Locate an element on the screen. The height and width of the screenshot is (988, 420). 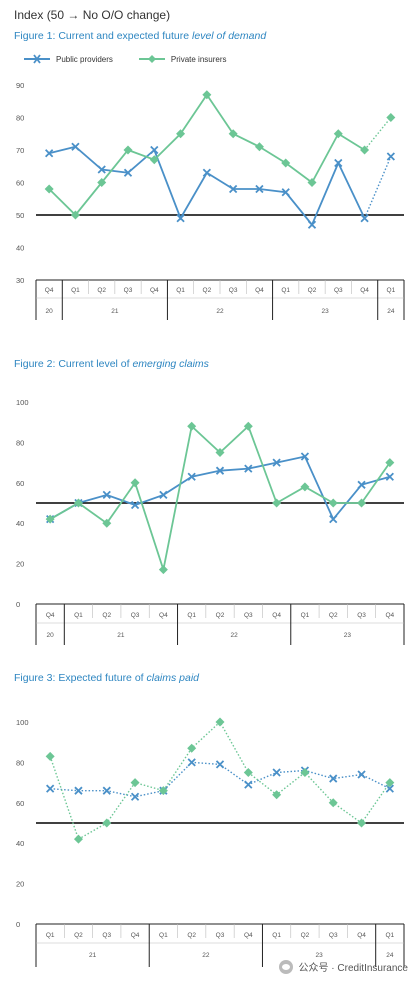
figure-2-title-plain: Figure 2: Current level of is located at coordinates (73, 364).